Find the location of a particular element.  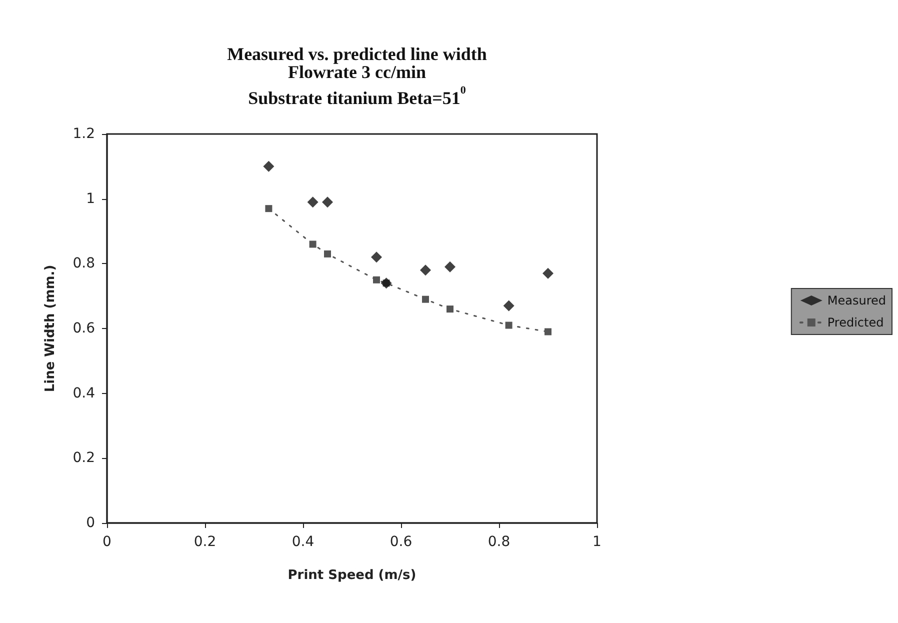

x-tick-label: 0.8 is located at coordinates (499, 542).